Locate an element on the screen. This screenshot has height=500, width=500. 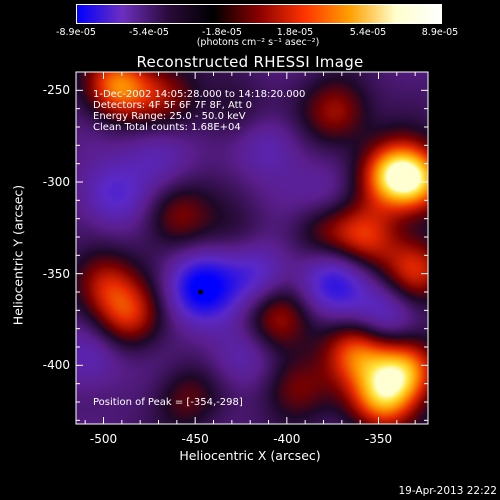
y-tick-label: -250 is located at coordinates (56, 90).